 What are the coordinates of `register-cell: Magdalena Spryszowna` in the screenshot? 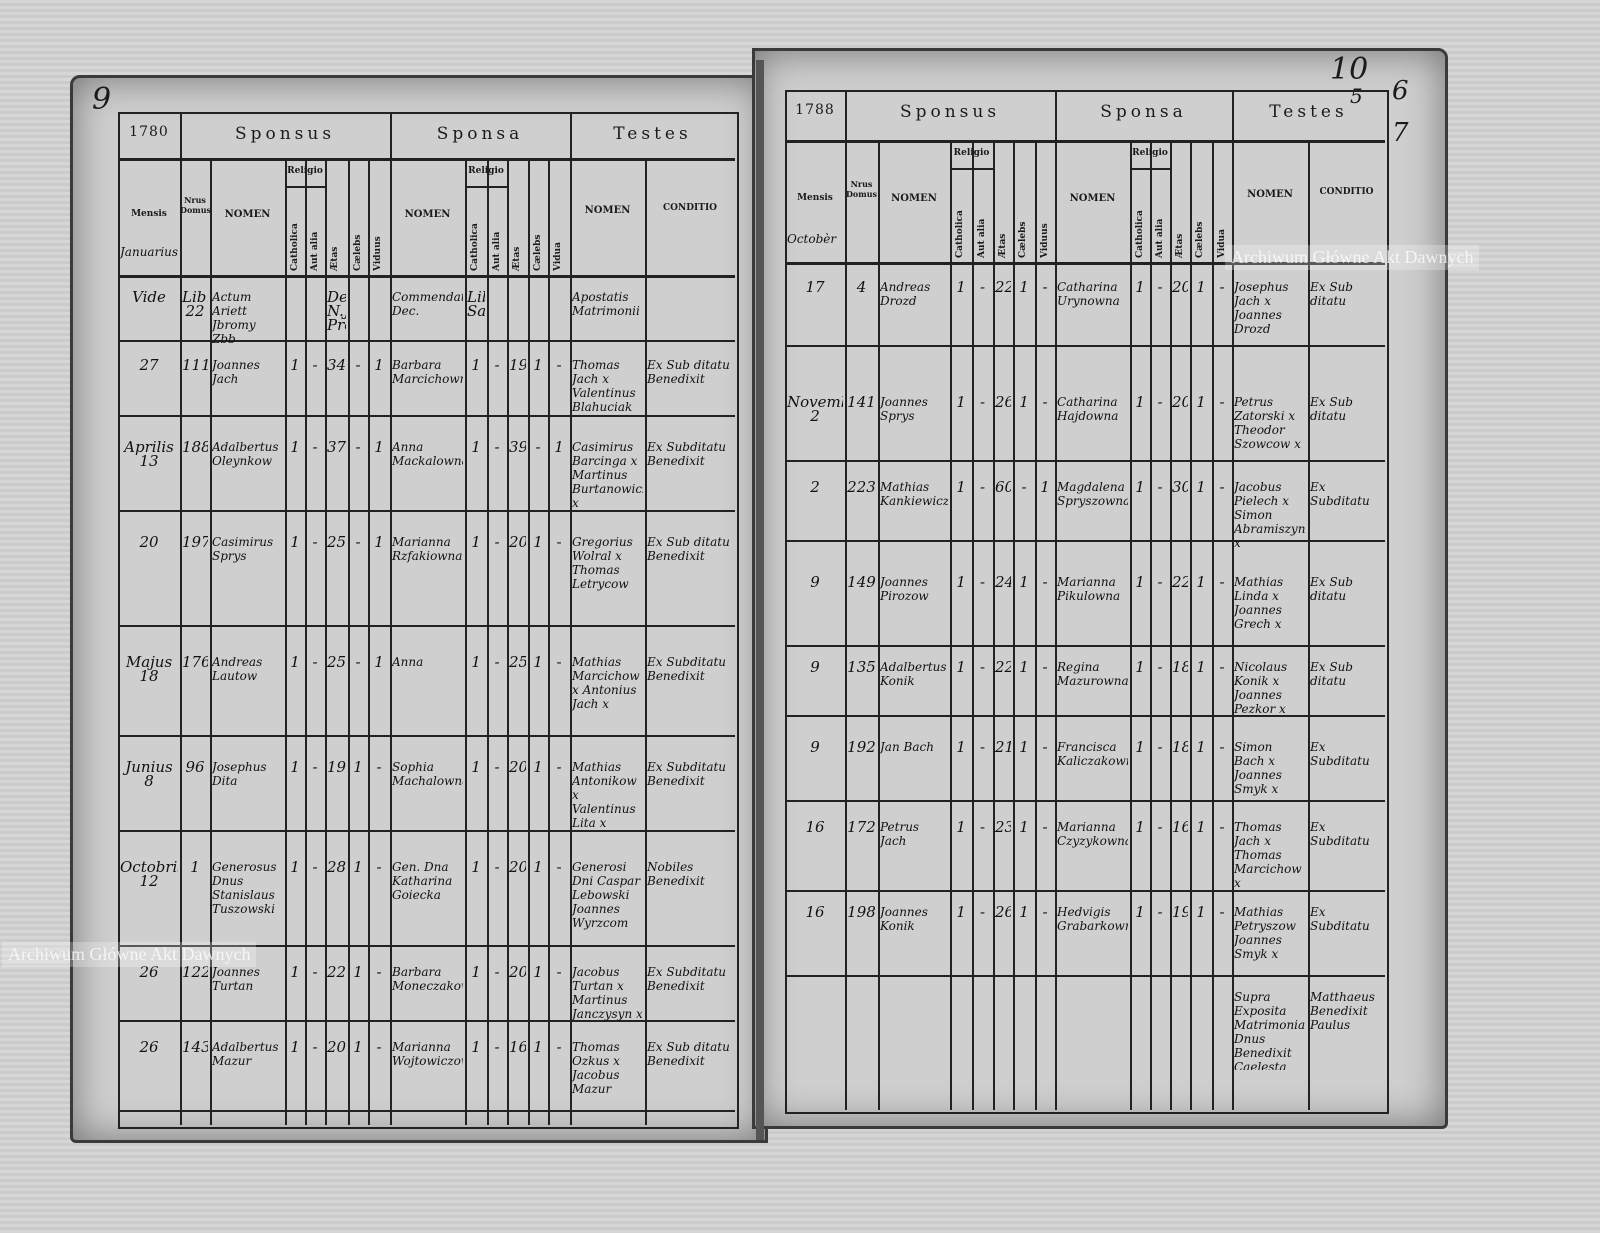 It's located at (1092, 494).